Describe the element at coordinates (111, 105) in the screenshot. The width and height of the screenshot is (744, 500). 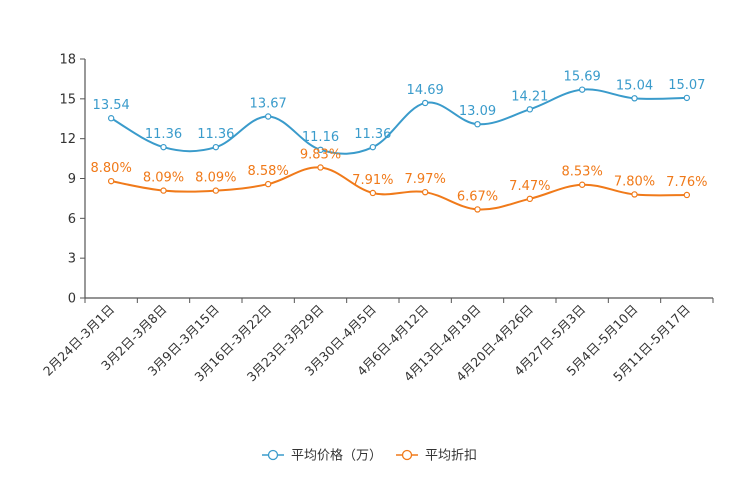
I see `series-1-data-label: 13.54` at that location.